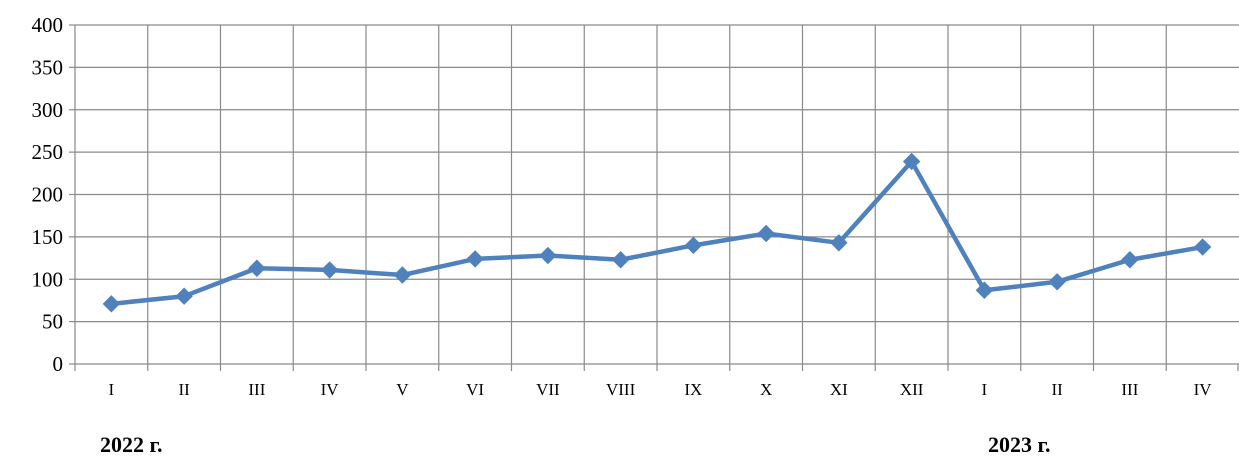 The image size is (1239, 462). I want to click on y-tick-label: 100, so click(48, 279).